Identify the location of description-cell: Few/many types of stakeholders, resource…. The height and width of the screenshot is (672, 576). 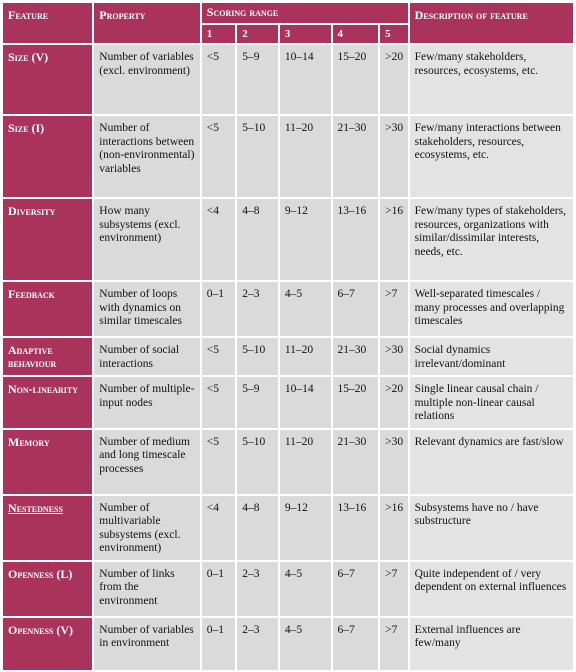
(491, 239).